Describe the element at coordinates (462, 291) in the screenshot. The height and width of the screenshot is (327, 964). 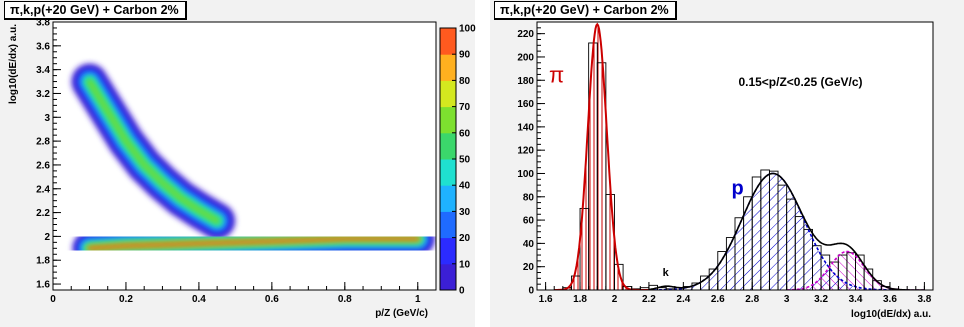
I see `colorbar-tick-label: 0` at that location.